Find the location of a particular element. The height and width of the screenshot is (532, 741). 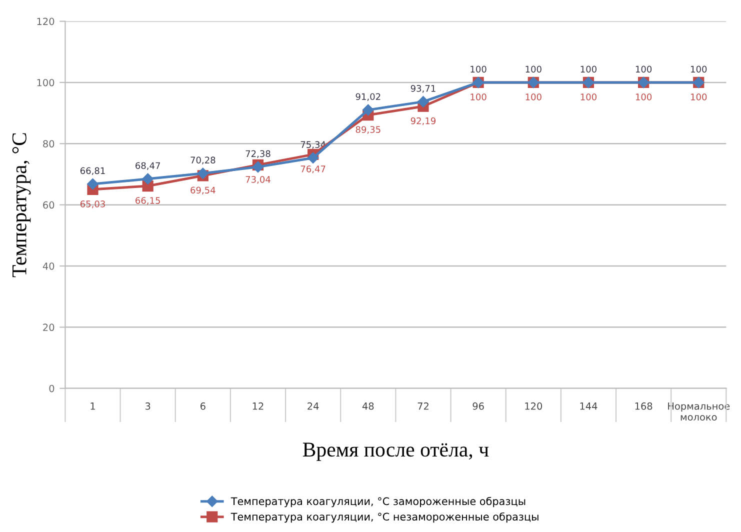

y-axis-title: Температура, °С is located at coordinates (21, 205).